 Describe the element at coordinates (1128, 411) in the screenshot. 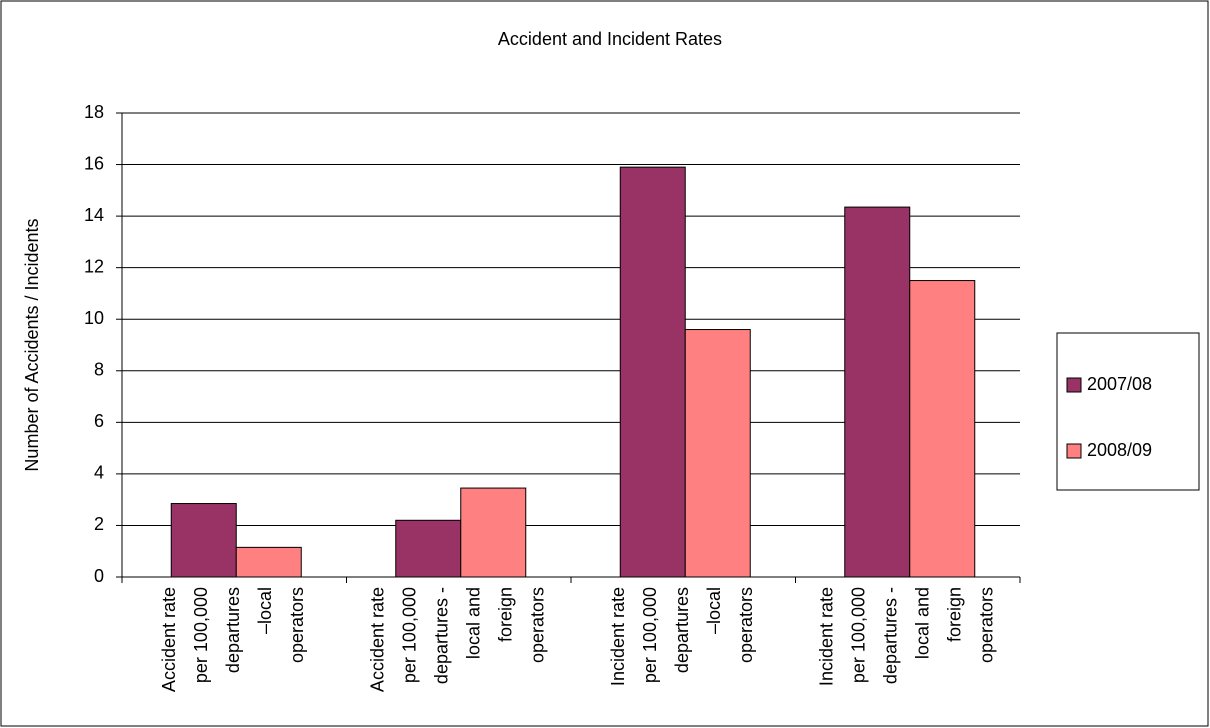

I see `legend` at that location.